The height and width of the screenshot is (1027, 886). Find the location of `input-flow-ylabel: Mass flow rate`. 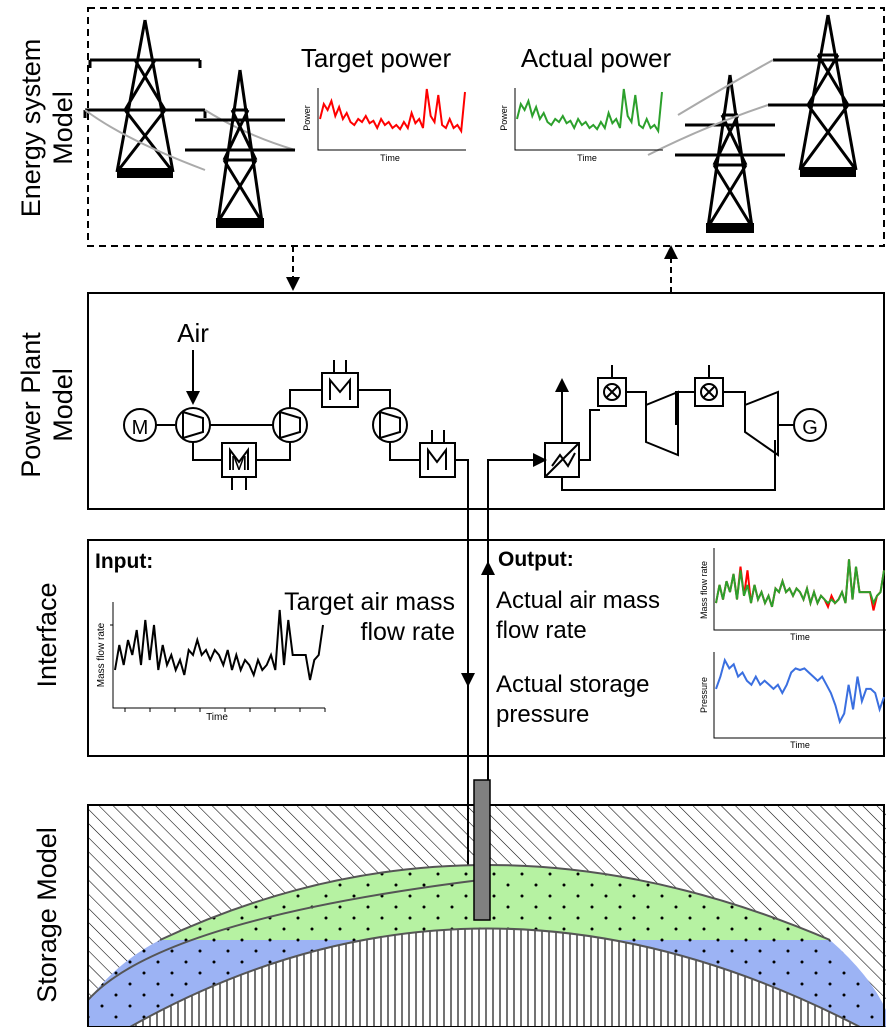

input-flow-ylabel: Mass flow rate is located at coordinates (101, 654).